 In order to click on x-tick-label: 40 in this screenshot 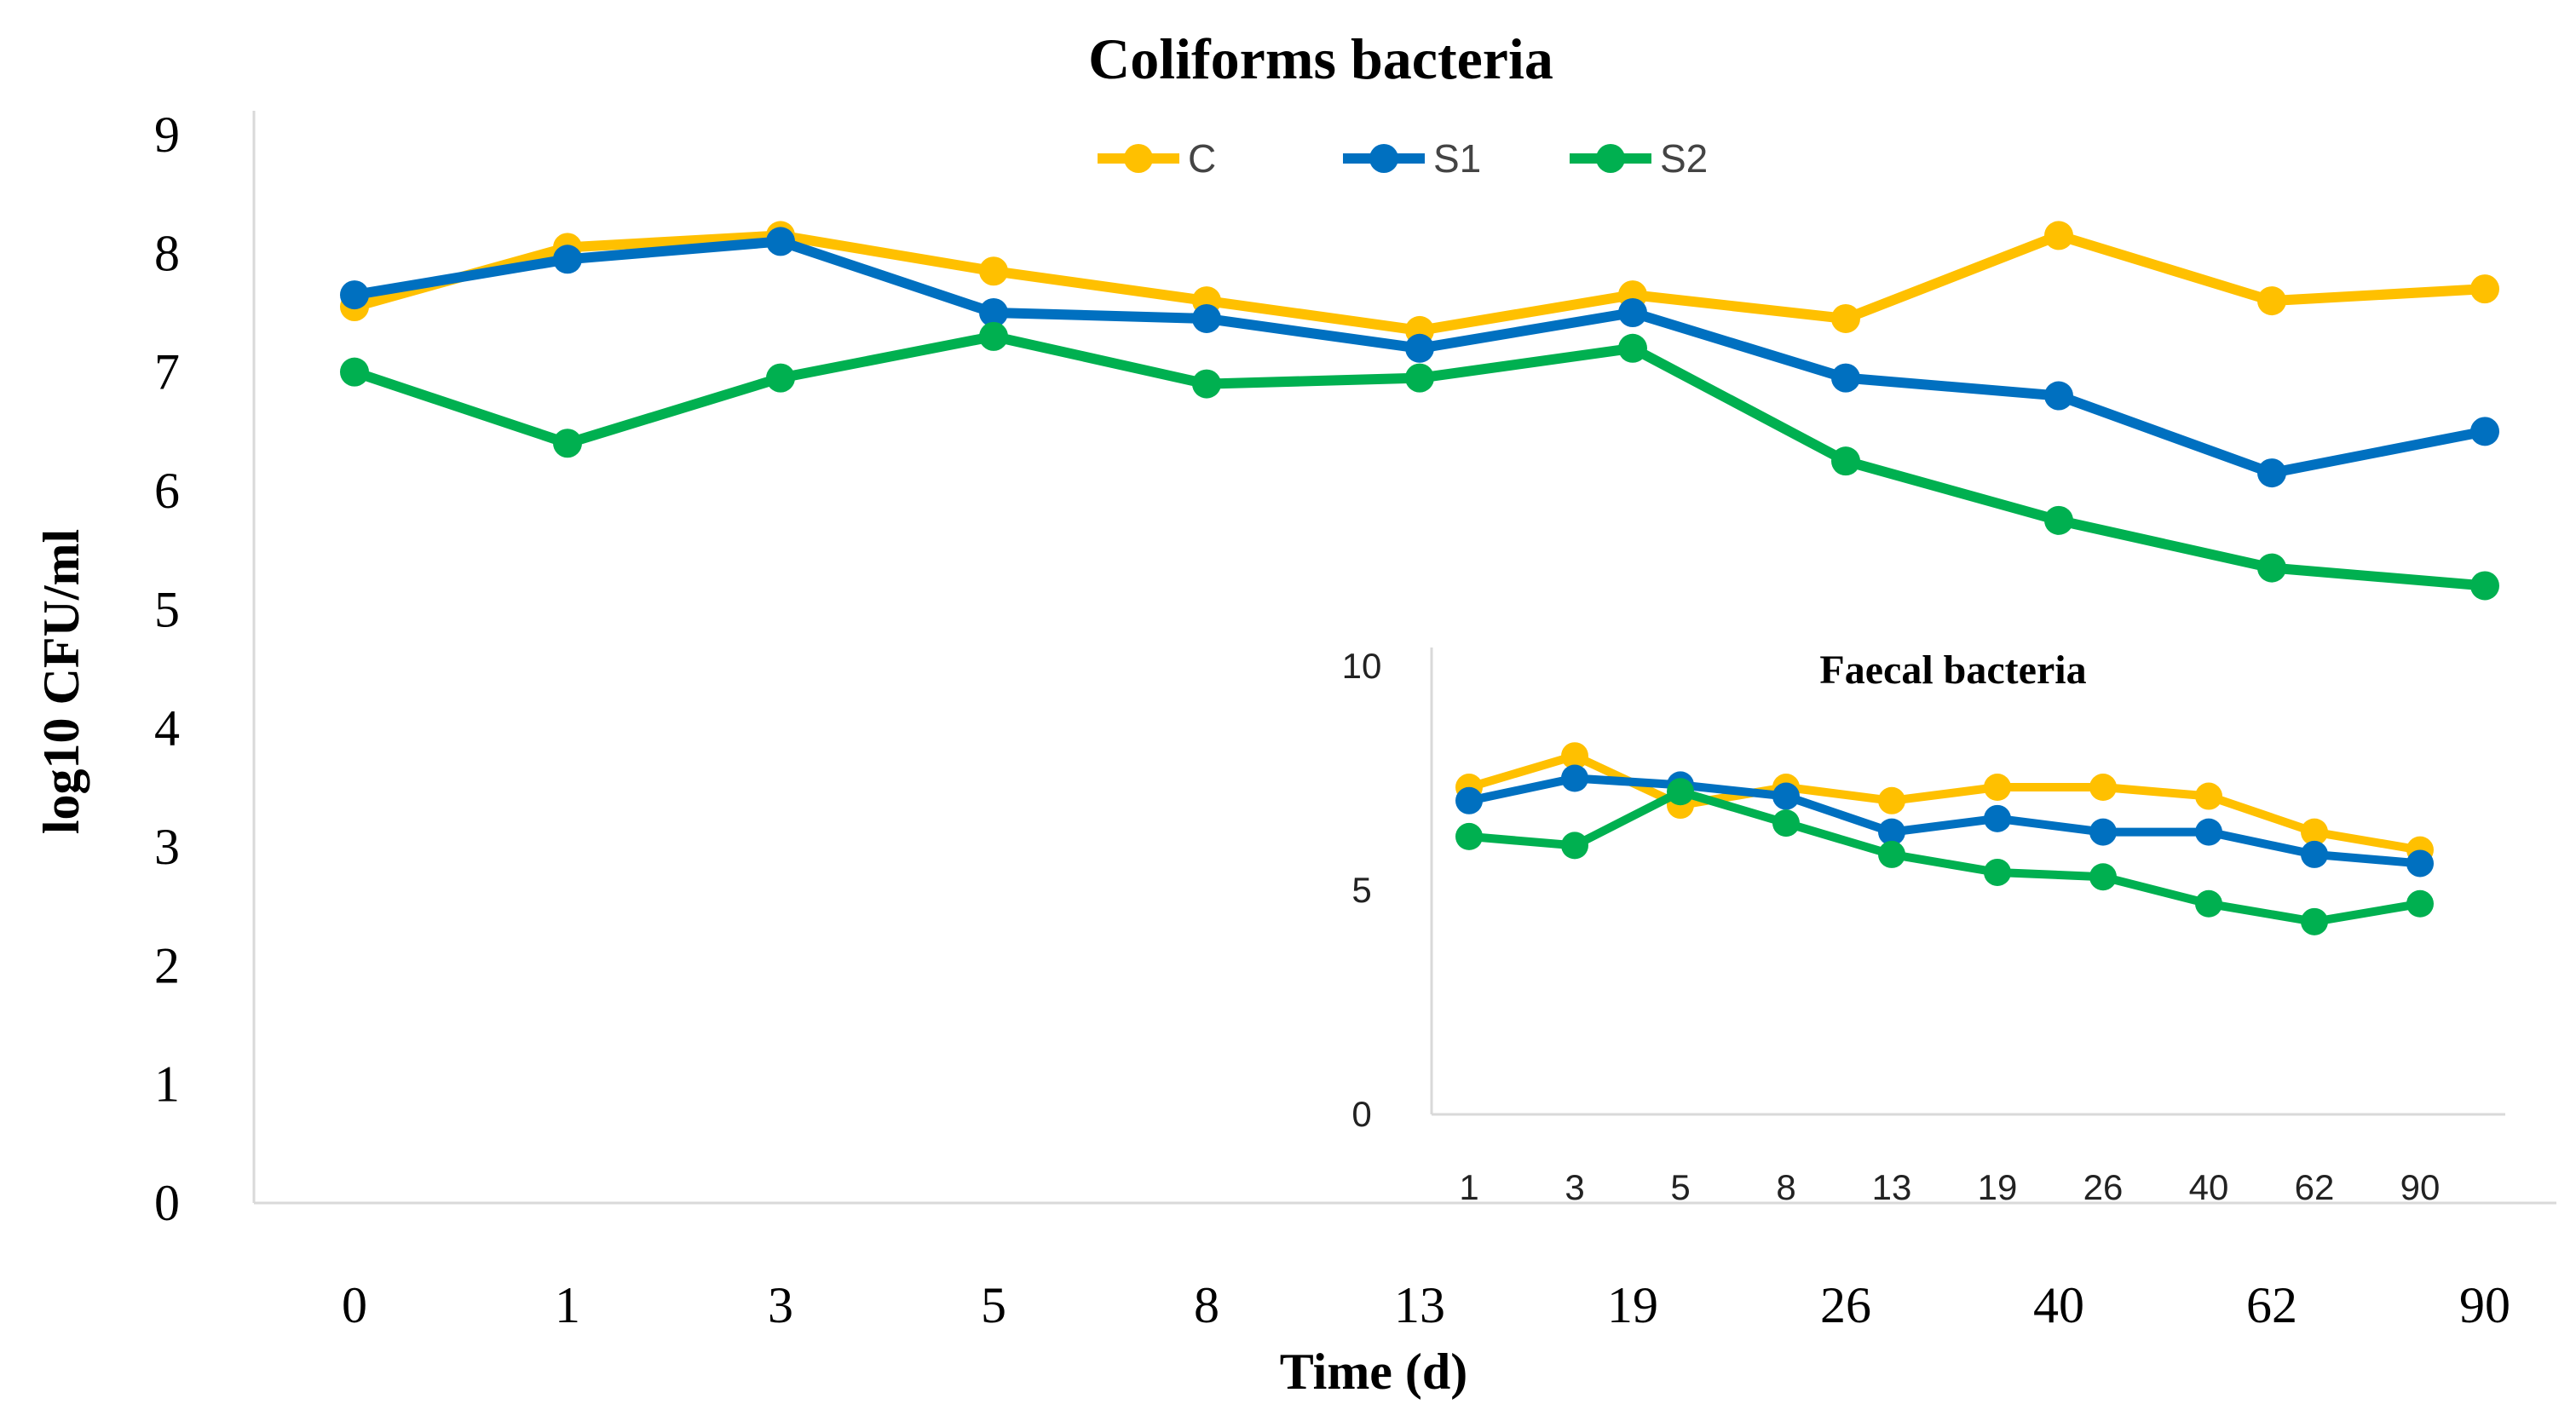, I will do `click(2058, 1305)`.